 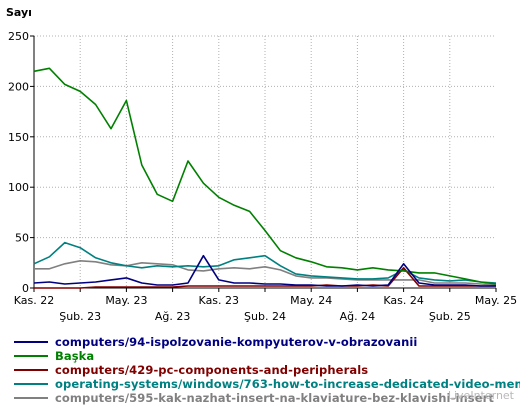 What do you see at coordinates (311, 300) in the screenshot?
I see `x-tick-label: May. 24` at bounding box center [311, 300].